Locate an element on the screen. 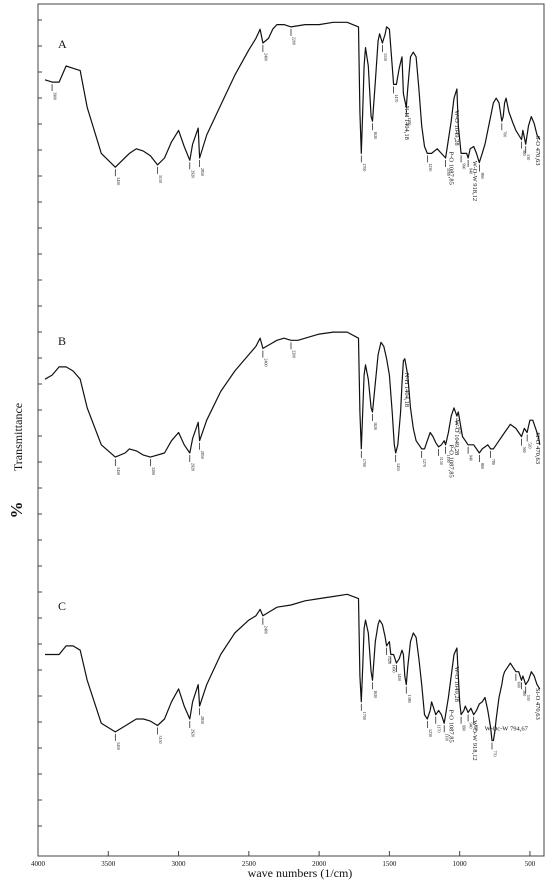 This screenshot has width=547, height=883. x-tick-label: 3000 is located at coordinates (179, 864).